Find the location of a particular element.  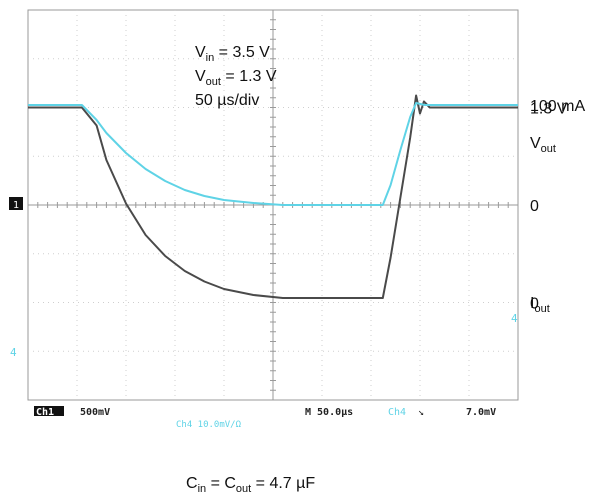

caption: Cin = Cout = 4.7 µF is located at coordinates (250, 485).